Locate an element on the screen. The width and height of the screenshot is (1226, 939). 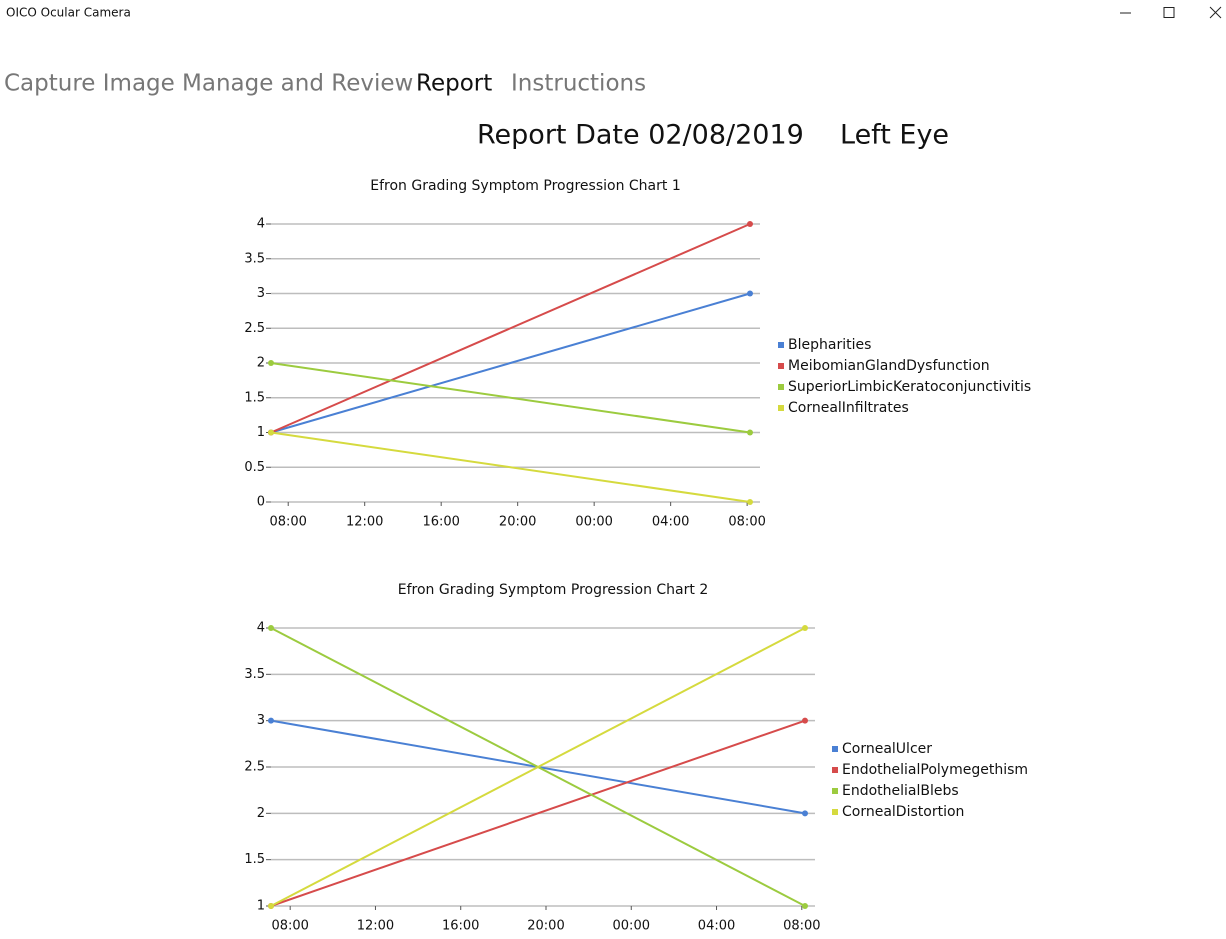
eye-label: Left Eye is located at coordinates (894, 135).